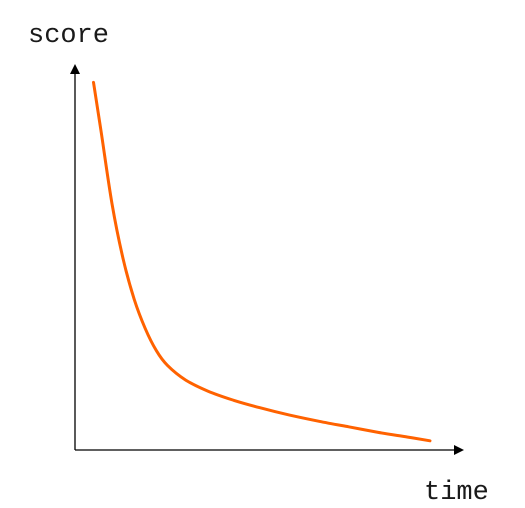  Describe the element at coordinates (456, 493) in the screenshot. I see `x-axis-label: time` at that location.